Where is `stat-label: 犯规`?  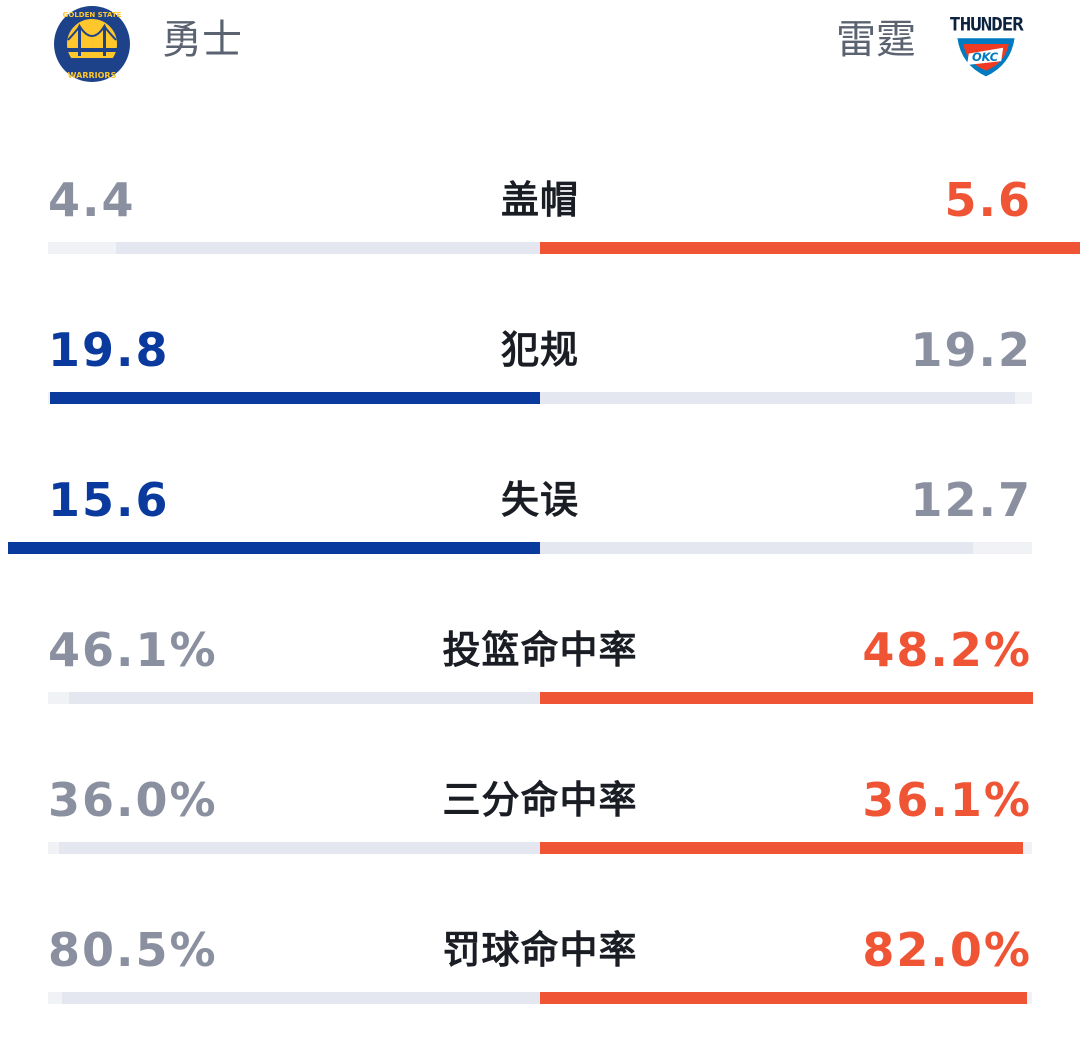
stat-label: 犯规 is located at coordinates (539, 350).